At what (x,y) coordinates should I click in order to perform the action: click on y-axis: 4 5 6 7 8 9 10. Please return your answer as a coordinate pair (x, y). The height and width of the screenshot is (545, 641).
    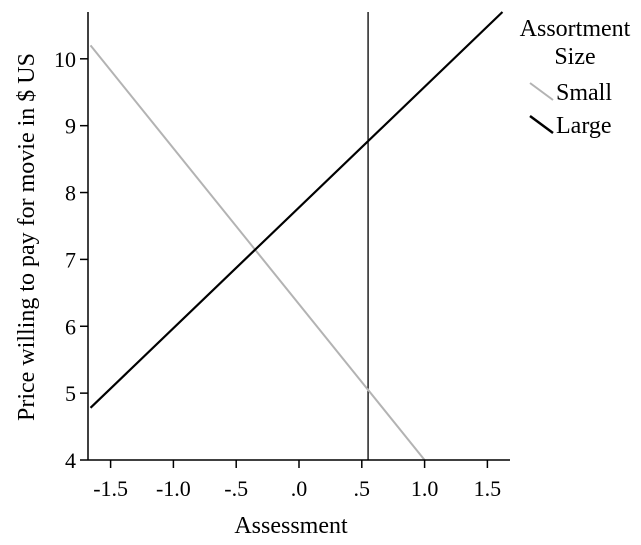
    Looking at the image, I should click on (71, 242).